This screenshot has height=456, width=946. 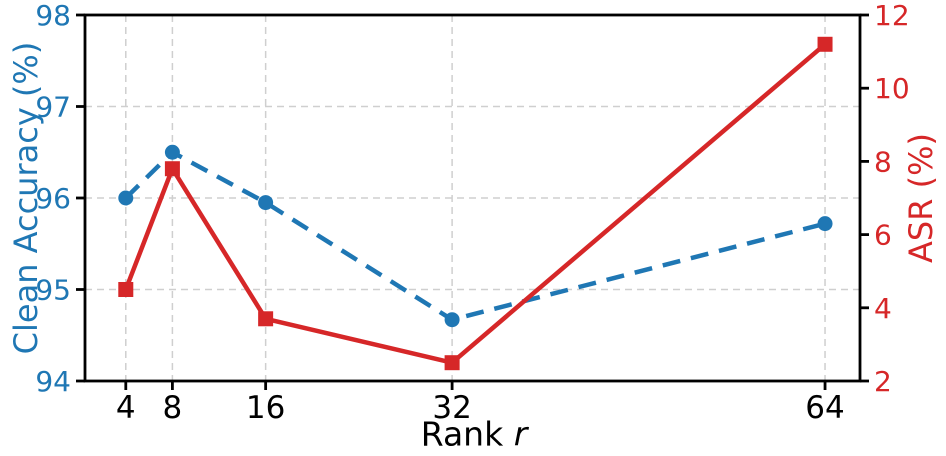 What do you see at coordinates (883, 381) in the screenshot?
I see `right-axis-tick-label: 2` at bounding box center [883, 381].